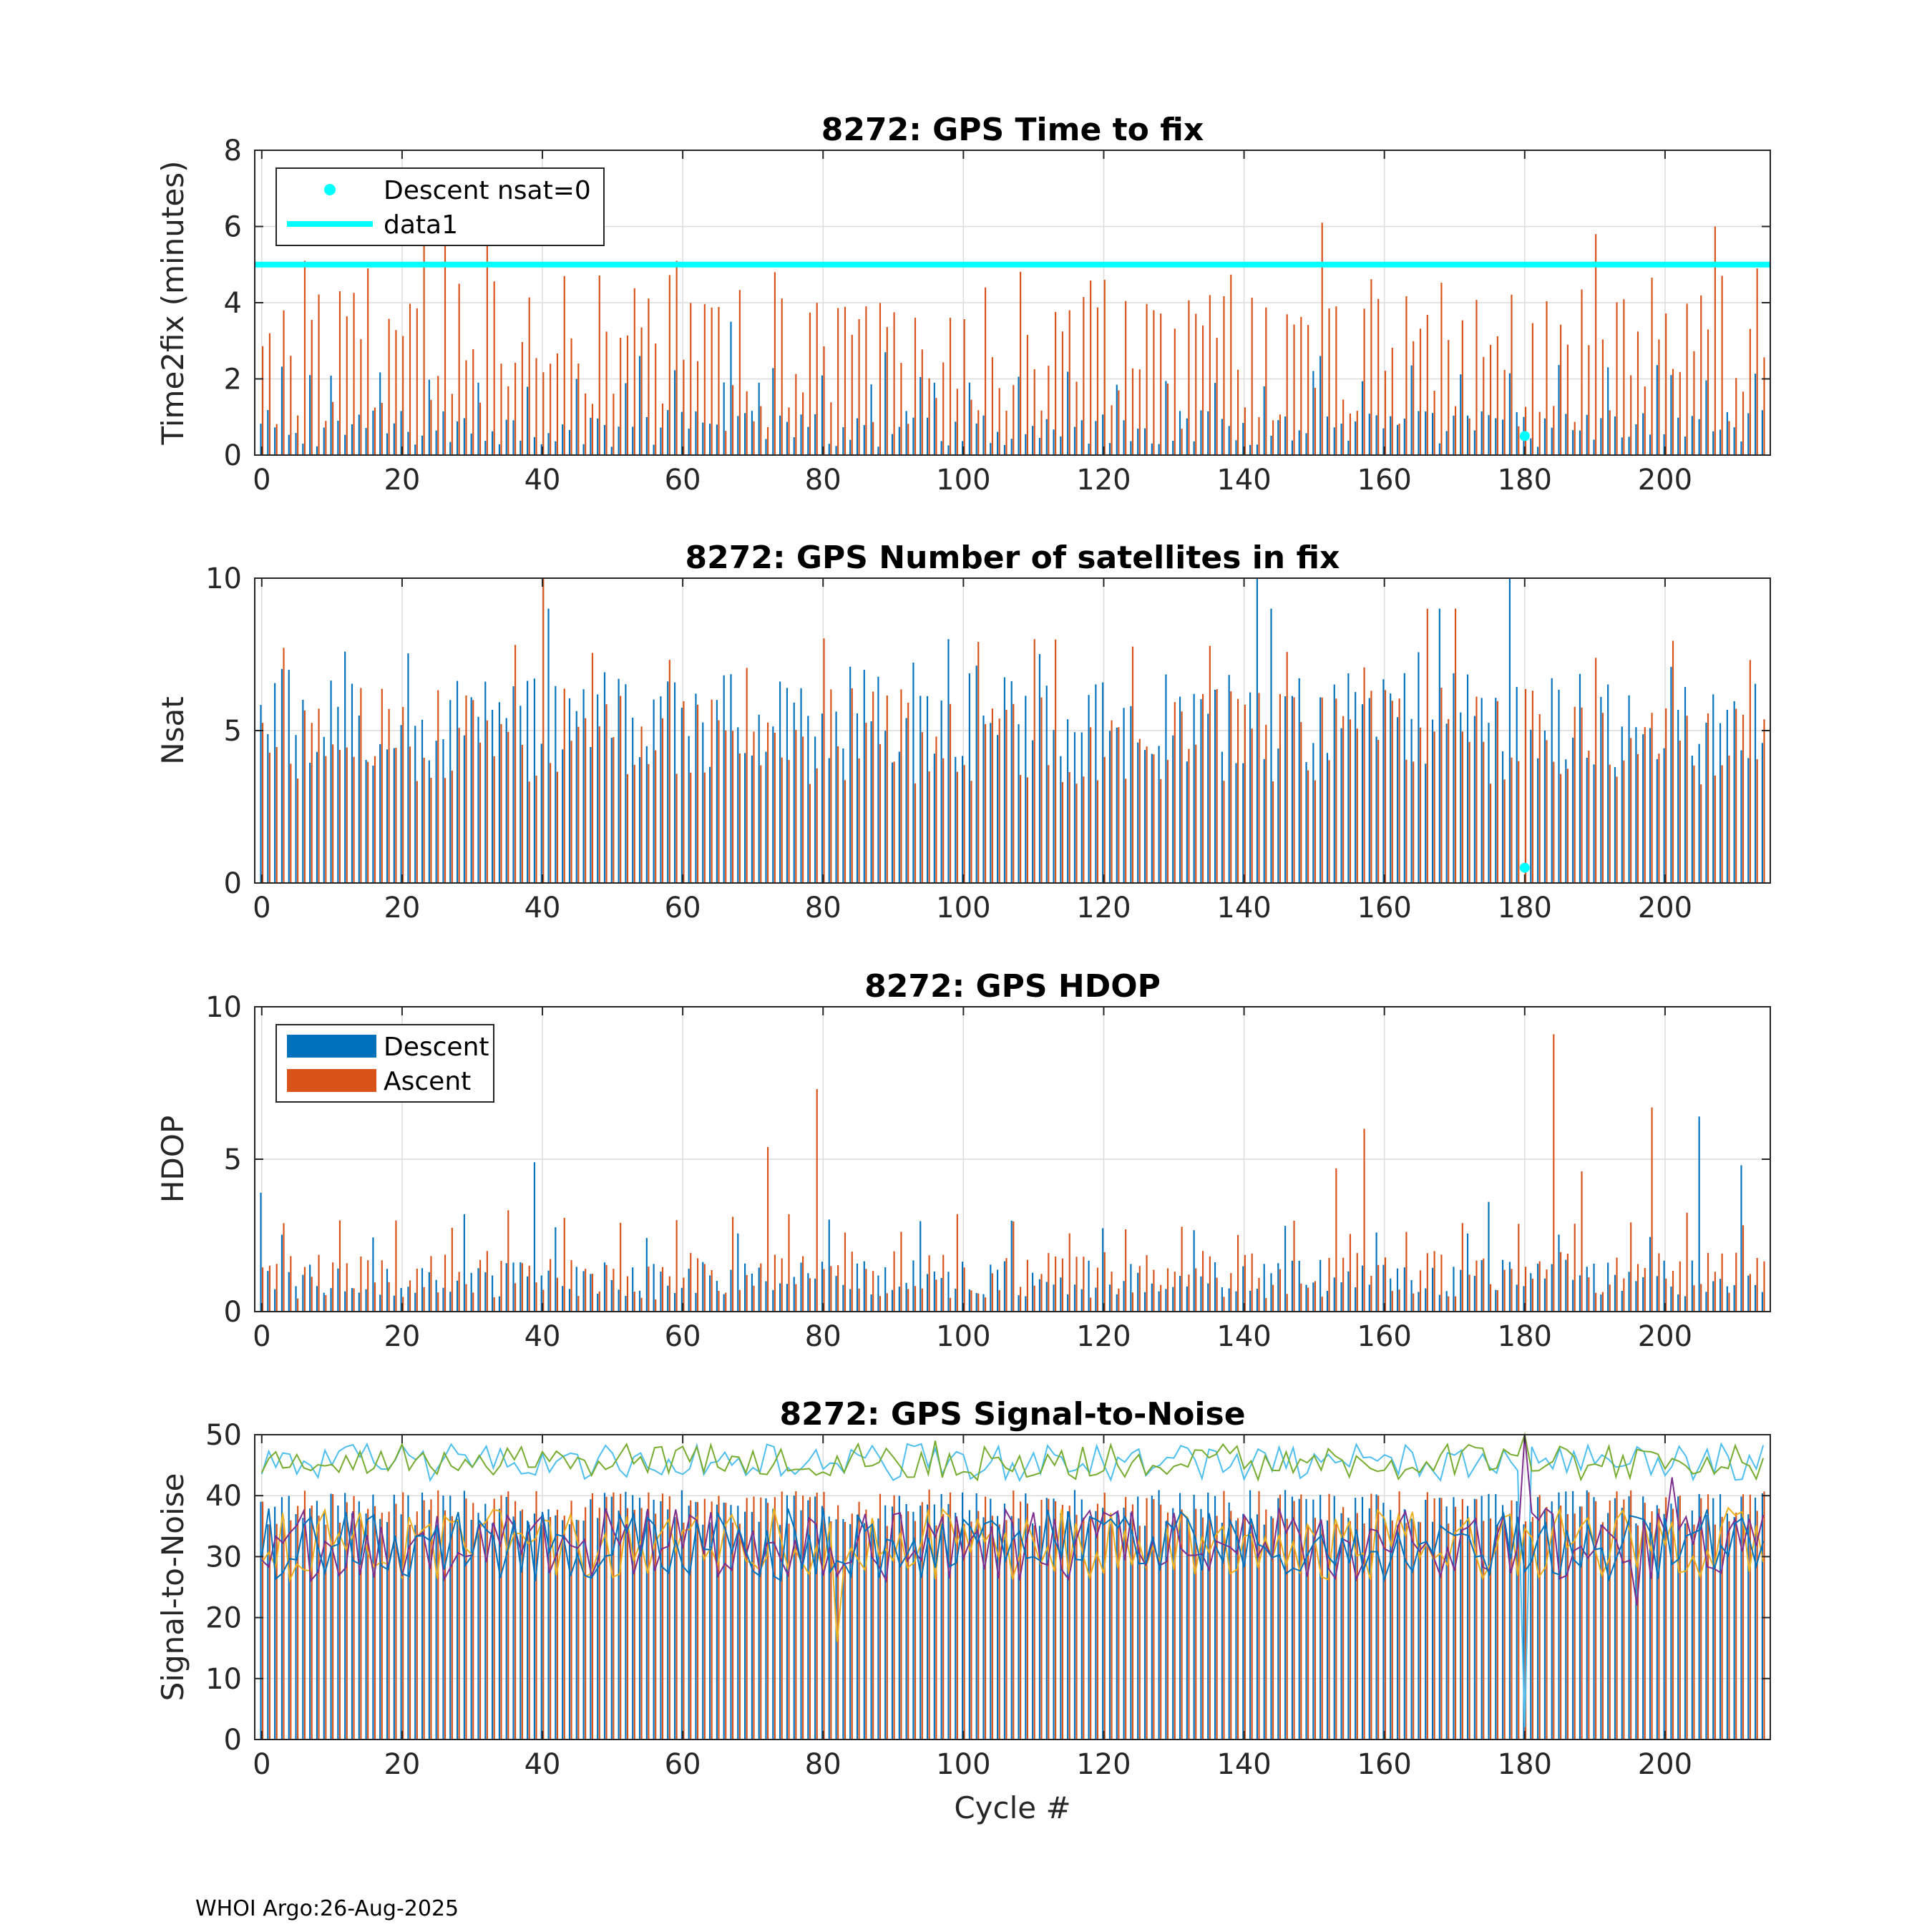  I want to click on x-tick-label: 200, so click(1665, 1764).